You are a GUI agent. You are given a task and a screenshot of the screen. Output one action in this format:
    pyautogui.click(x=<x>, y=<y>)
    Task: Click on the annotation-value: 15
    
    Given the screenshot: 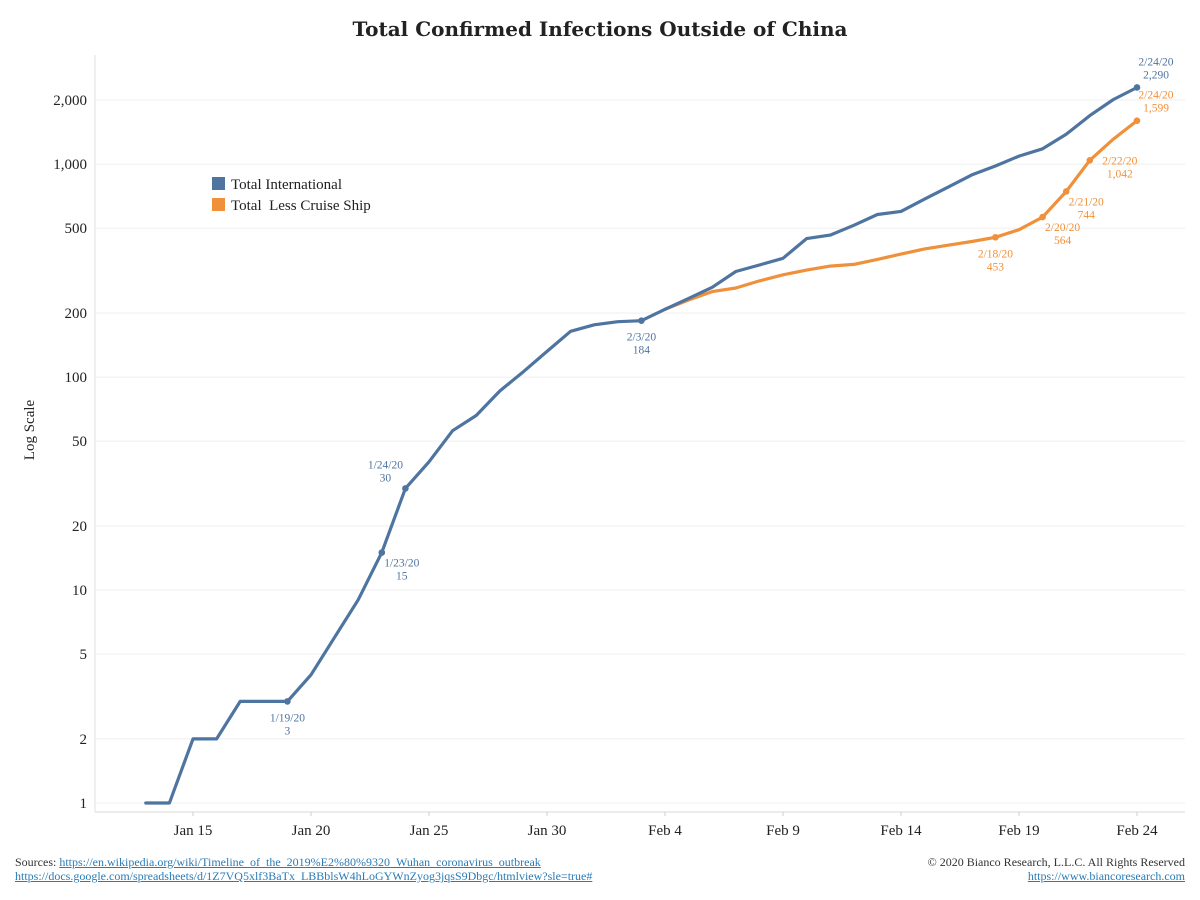 What is the action you would take?
    pyautogui.click(x=402, y=577)
    